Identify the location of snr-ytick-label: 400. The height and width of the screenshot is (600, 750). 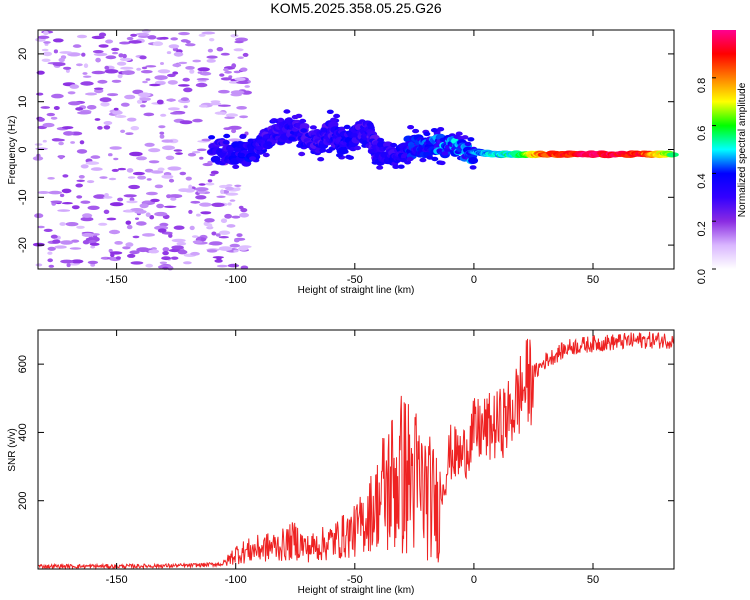
(23, 432).